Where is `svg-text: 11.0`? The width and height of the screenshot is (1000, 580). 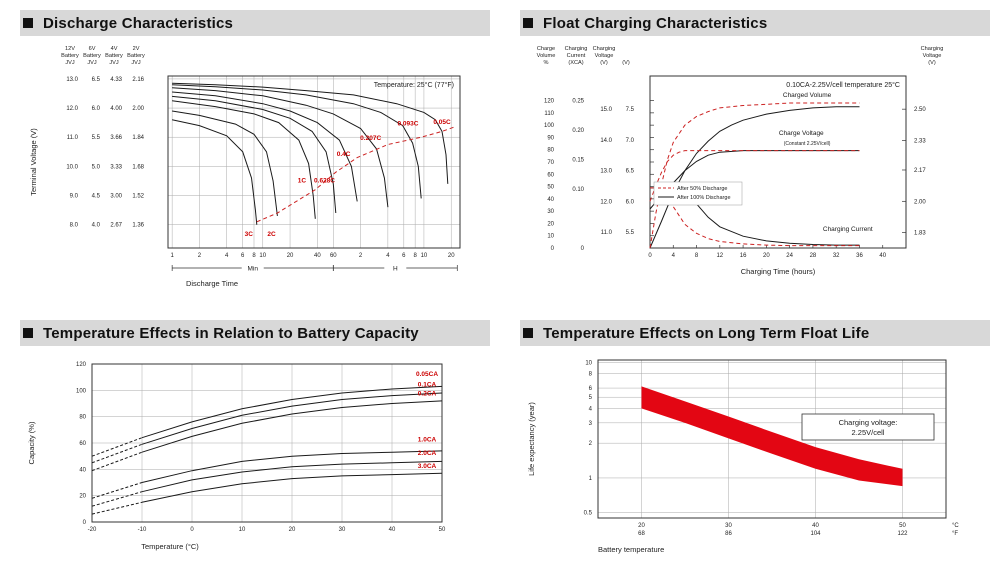
svg-text: 11.0 is located at coordinates (607, 233).